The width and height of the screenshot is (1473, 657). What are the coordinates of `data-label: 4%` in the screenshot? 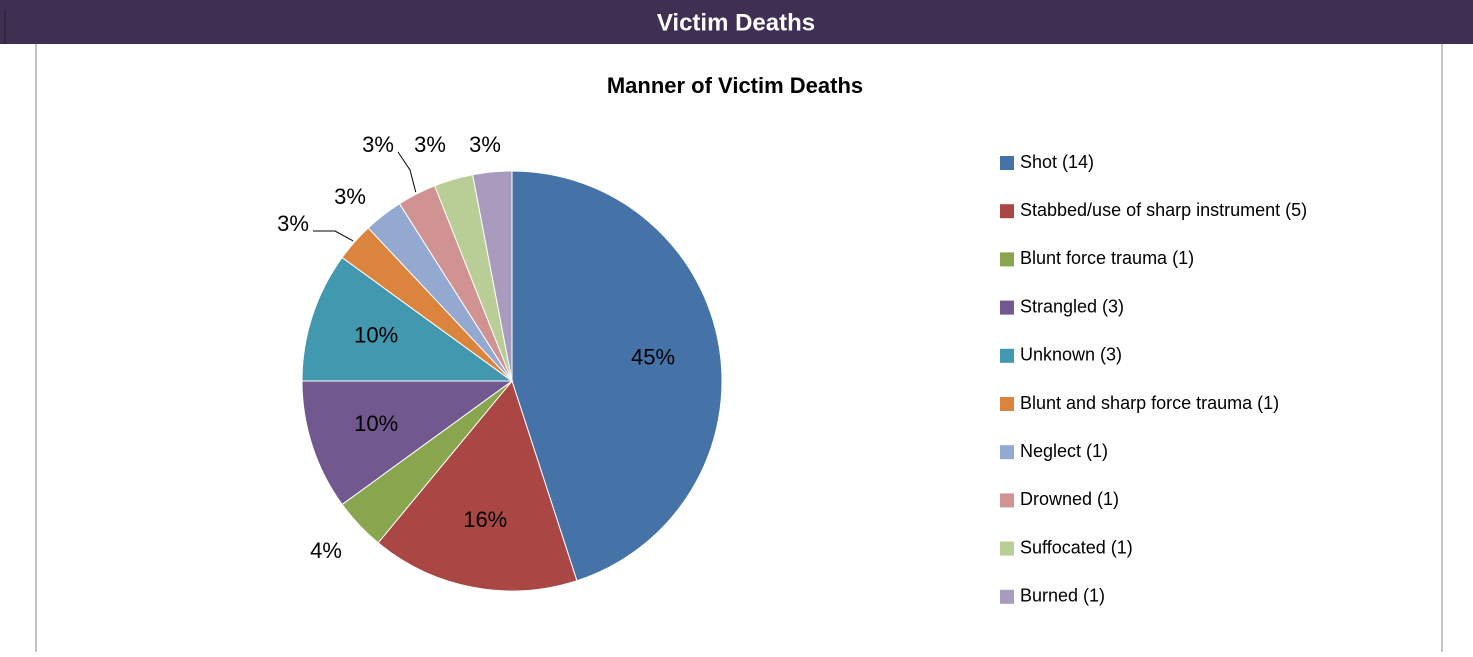 It's located at (326, 550).